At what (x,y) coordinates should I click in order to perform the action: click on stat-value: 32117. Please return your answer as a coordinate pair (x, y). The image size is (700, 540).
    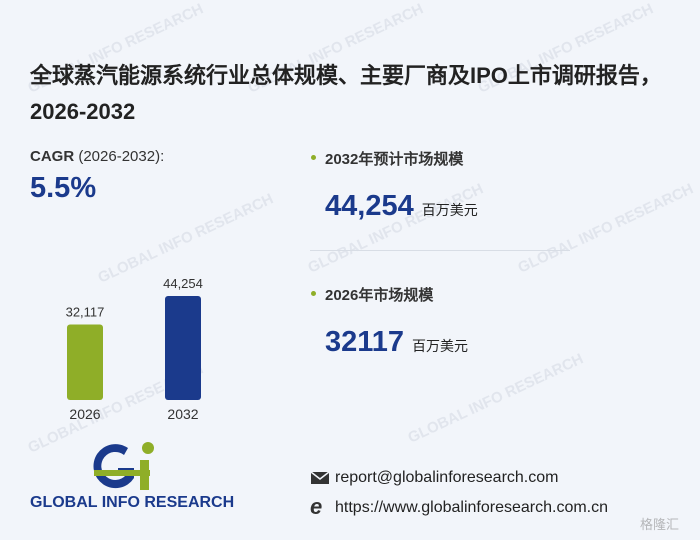
    Looking at the image, I should click on (365, 342).